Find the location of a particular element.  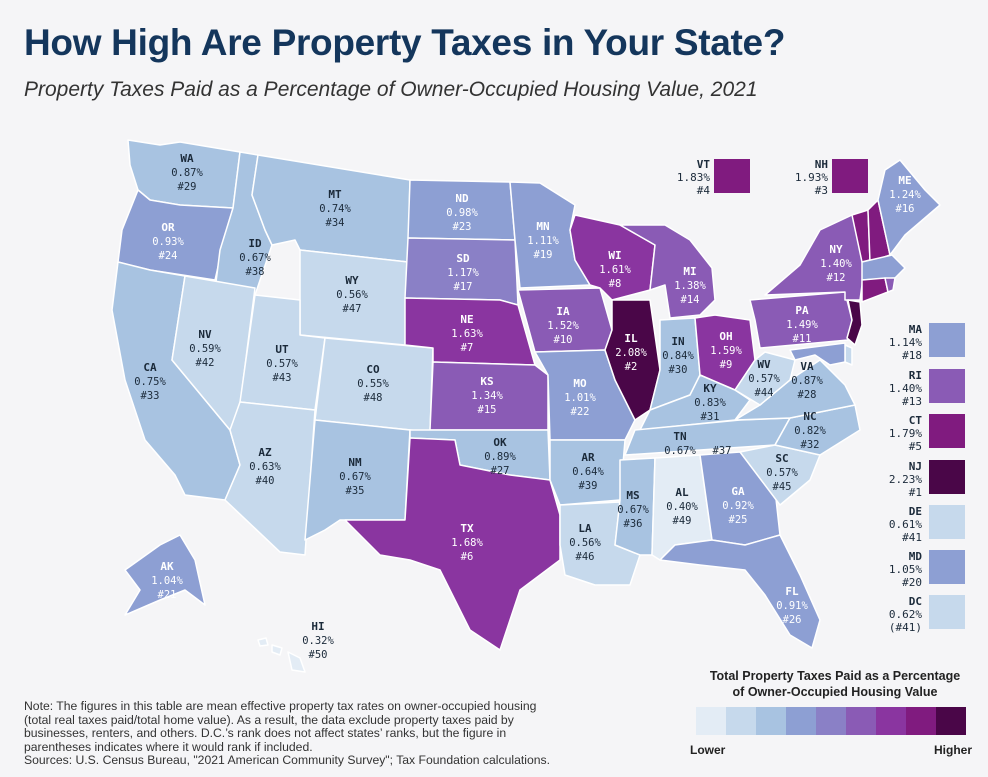

svg-text: CA is located at coordinates (150, 367).